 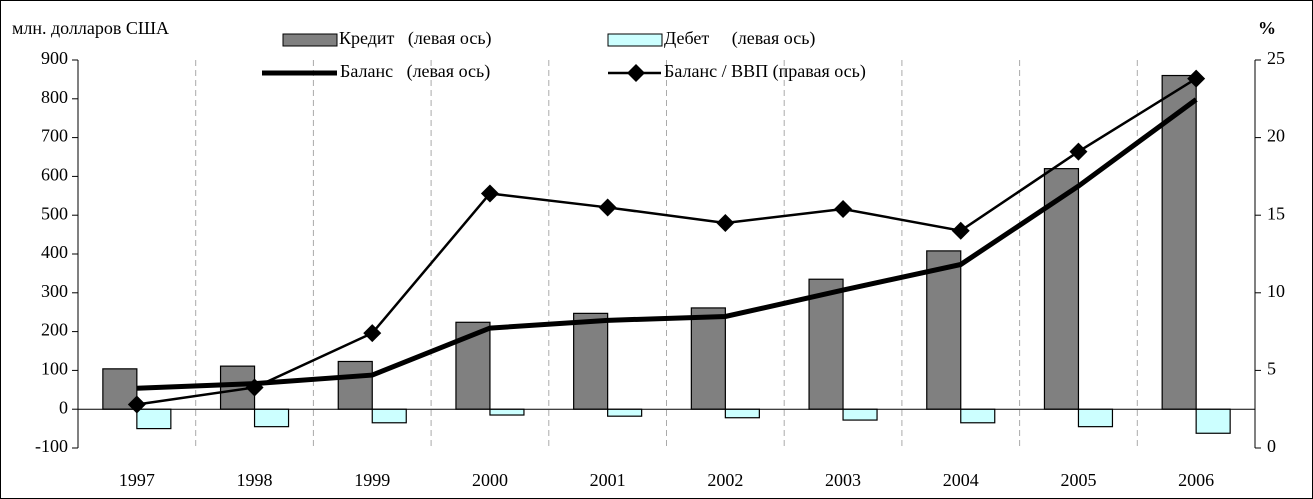 I want to click on legend-label: Дебет (левая ось), so click(x=739, y=38).